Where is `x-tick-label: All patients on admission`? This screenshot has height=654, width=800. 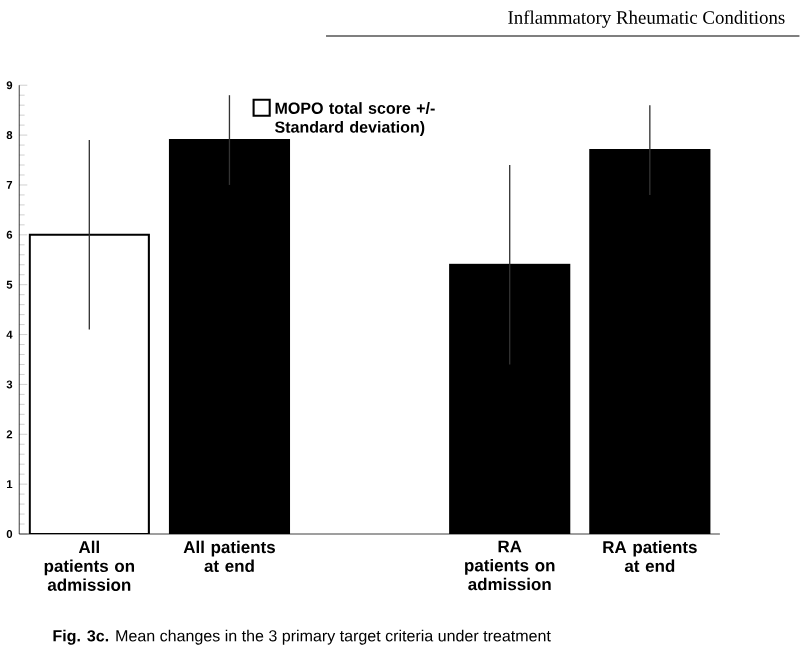
x-tick-label: All patients on admission is located at coordinates (89, 566).